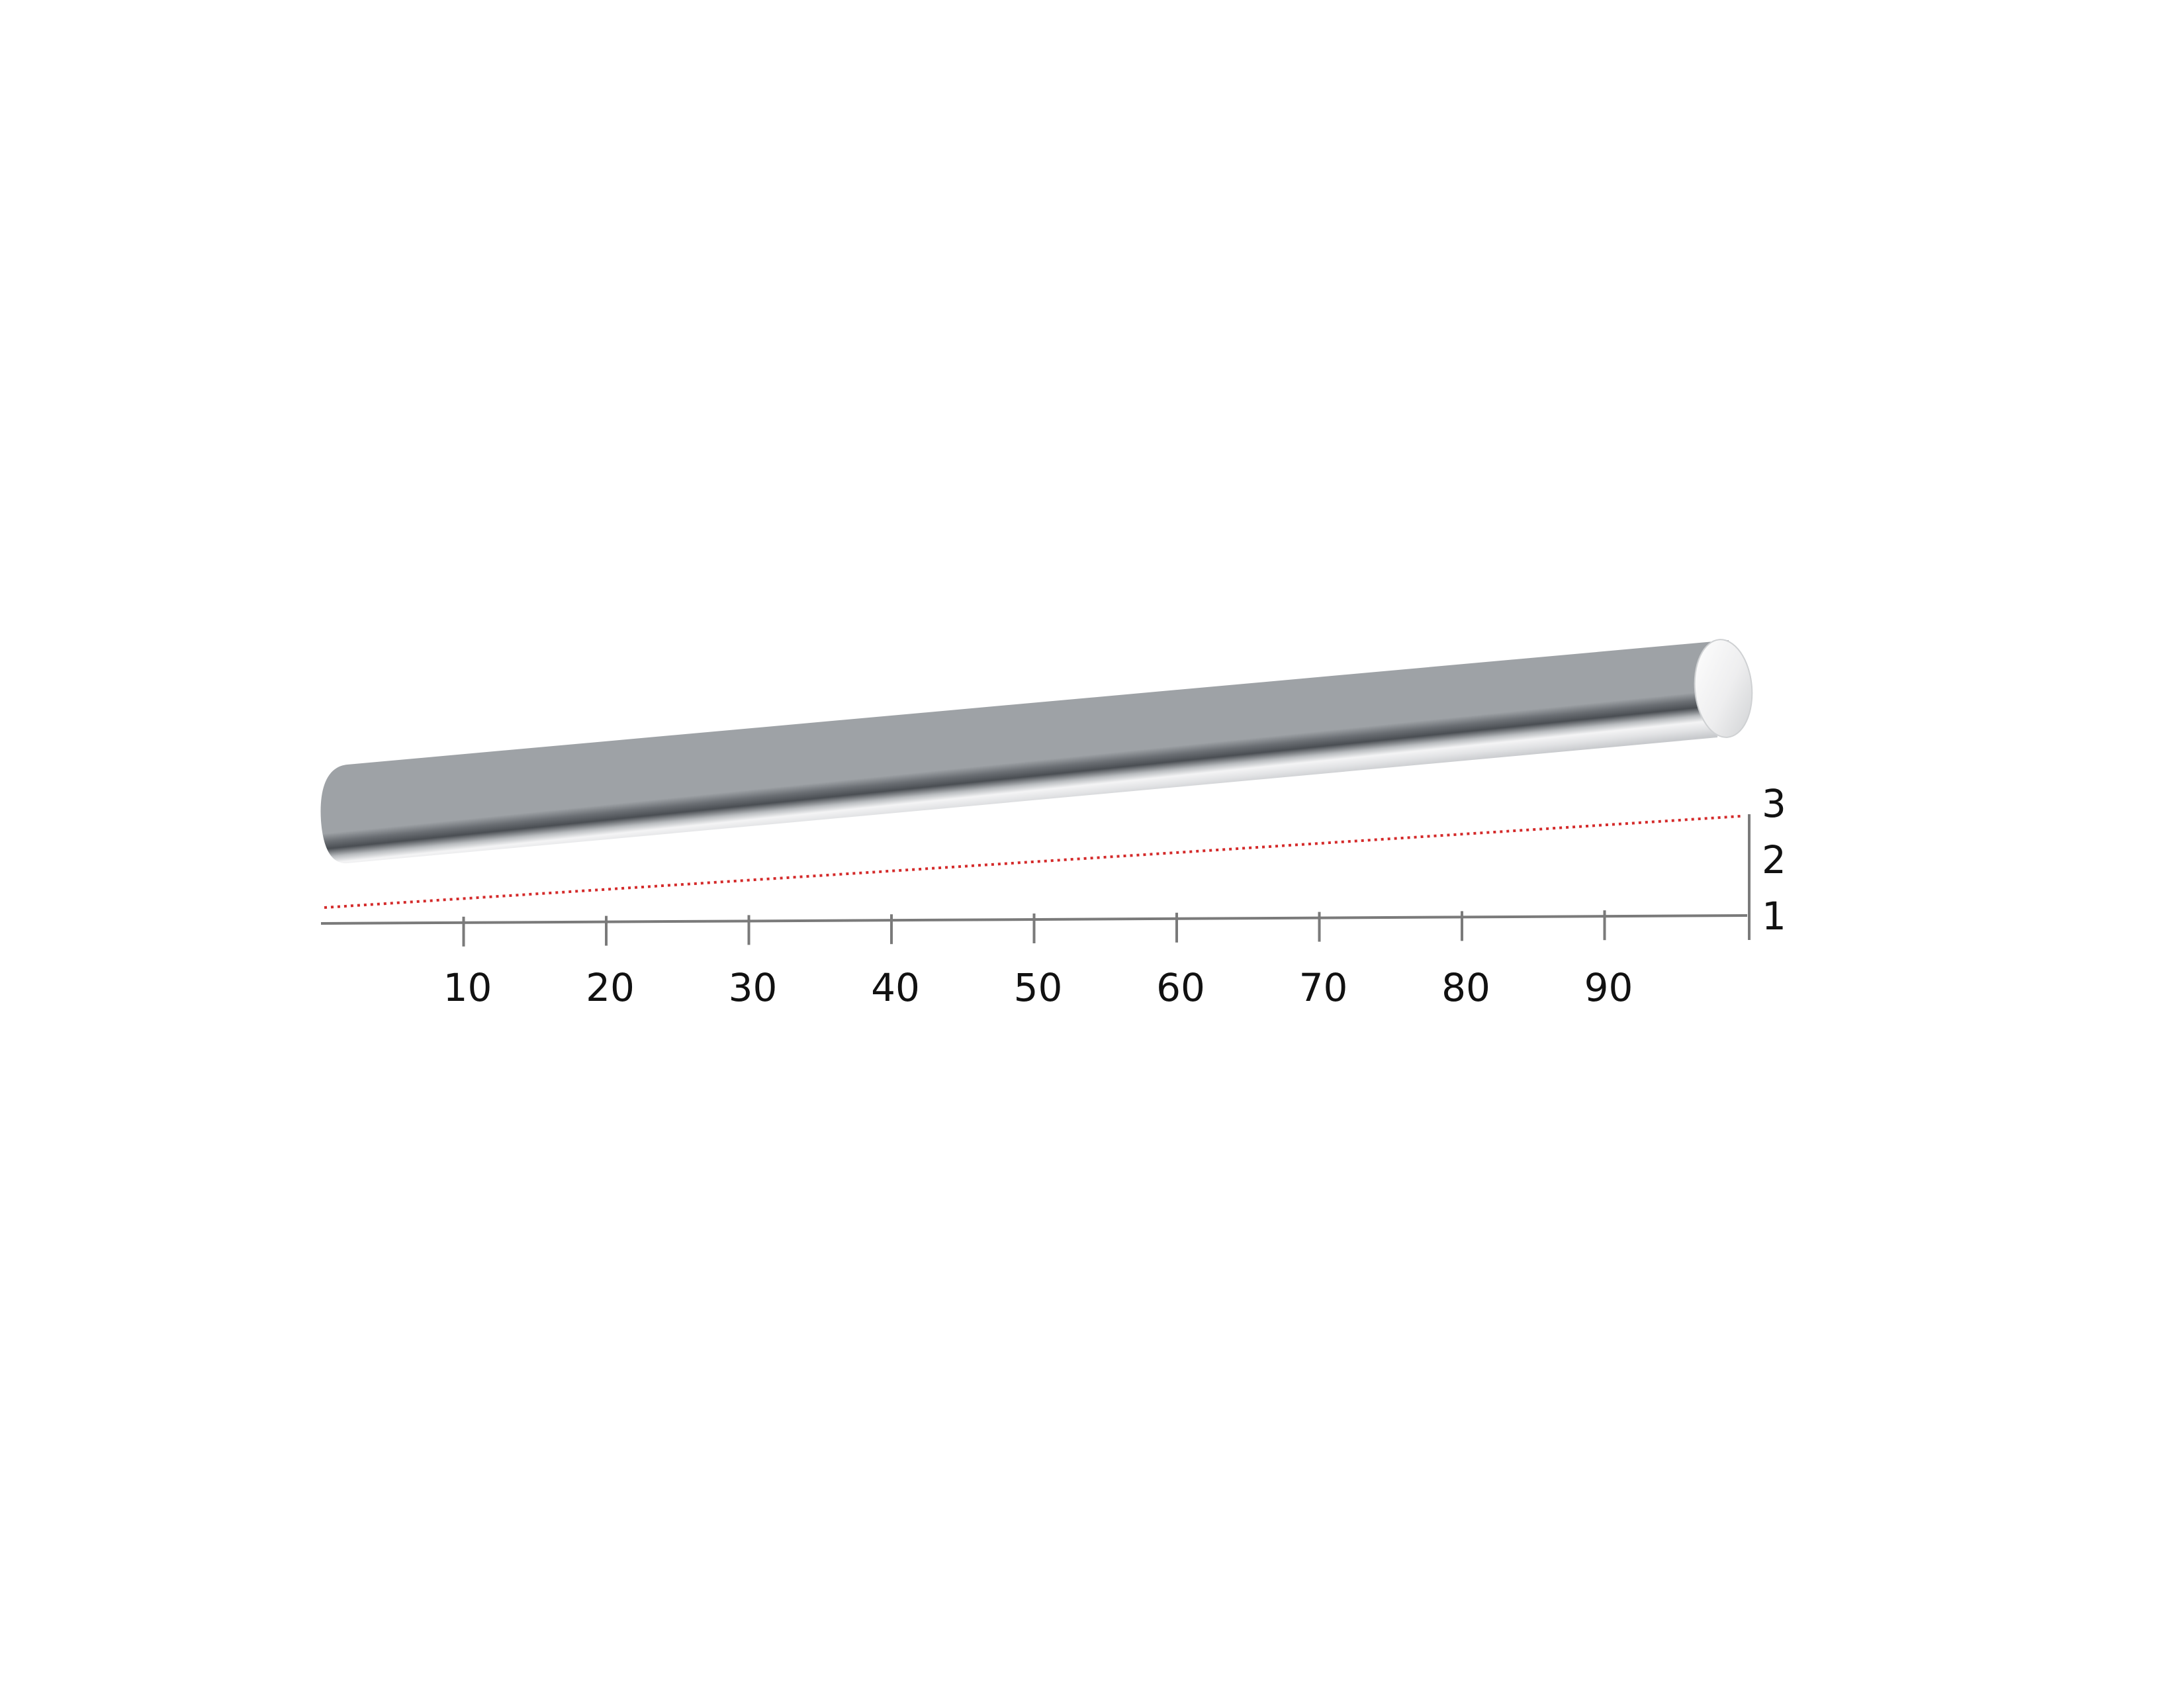 The width and height of the screenshot is (2184, 1688). I want to click on x-tick-label: 80, so click(1465, 987).